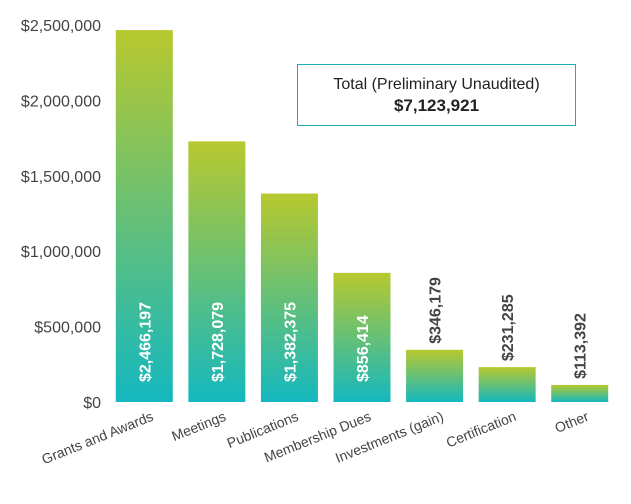 Image resolution: width=631 pixels, height=504 pixels. What do you see at coordinates (61, 252) in the screenshot?
I see `y-tick-label: $1,000,000` at bounding box center [61, 252].